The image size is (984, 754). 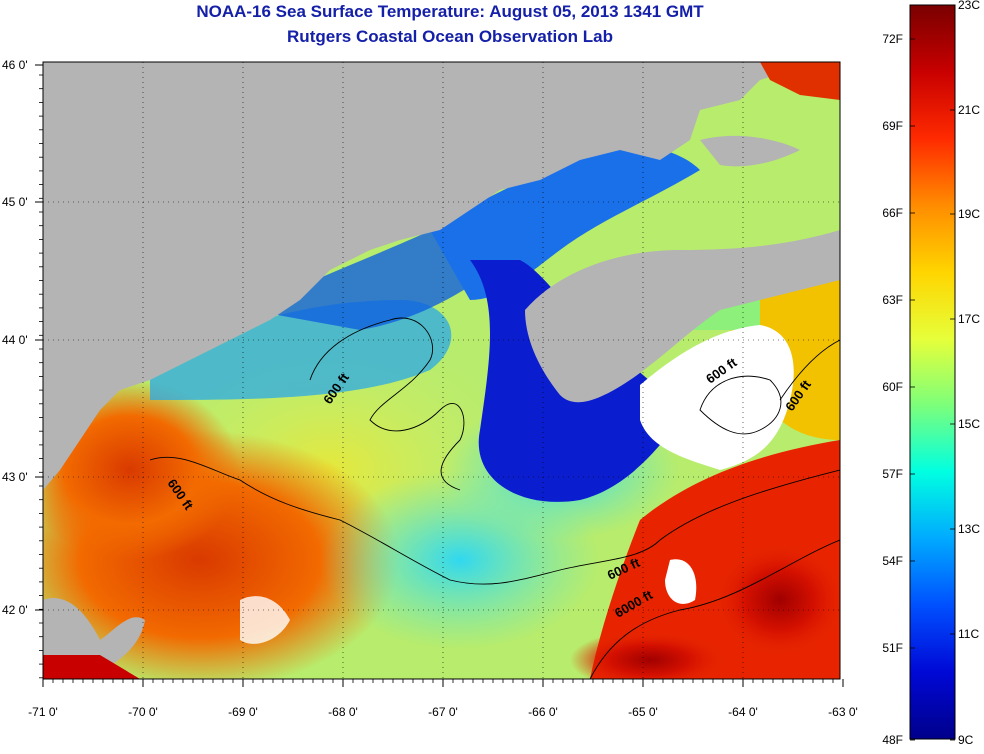 What do you see at coordinates (969, 214) in the screenshot?
I see `colorbar-c-label: 19C` at bounding box center [969, 214].